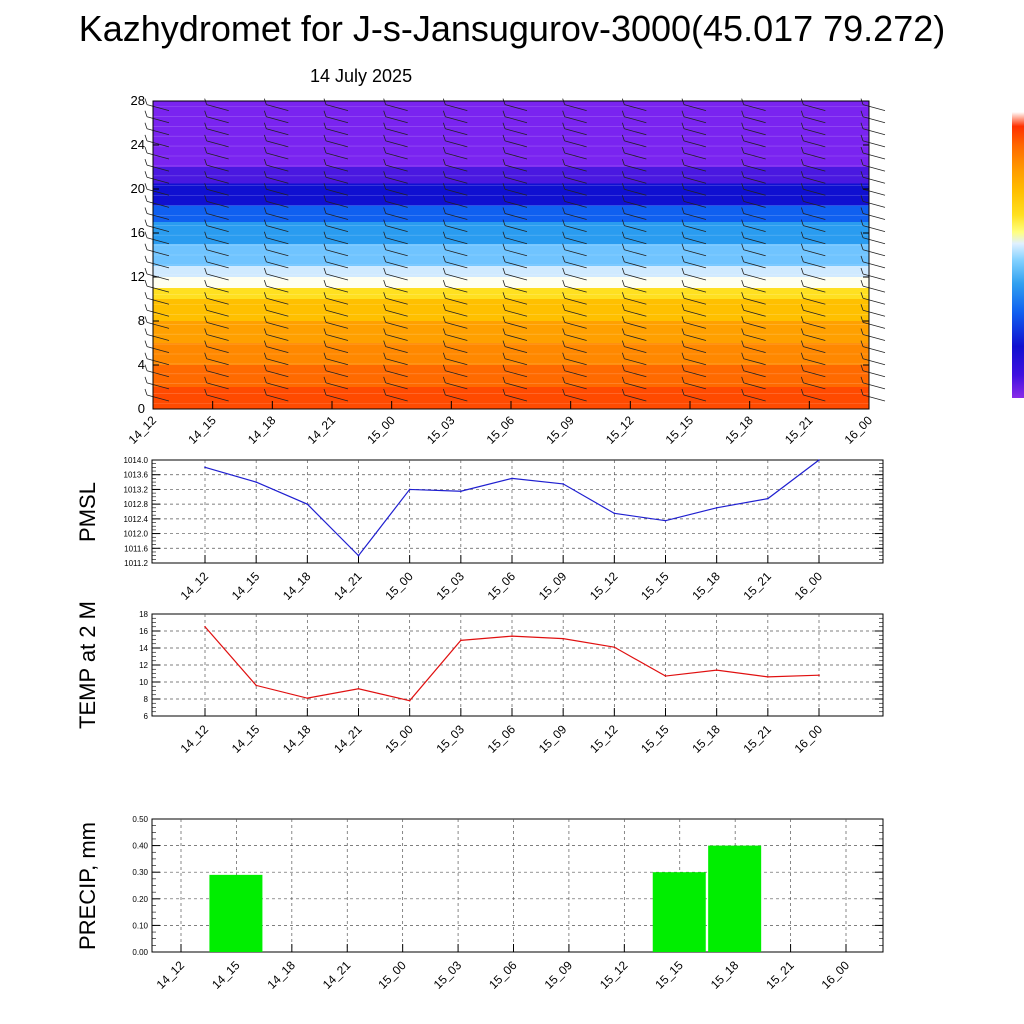 The image size is (1024, 1024). What do you see at coordinates (297, 586) in the screenshot?
I see `x-tick-label: 14_18` at bounding box center [297, 586].